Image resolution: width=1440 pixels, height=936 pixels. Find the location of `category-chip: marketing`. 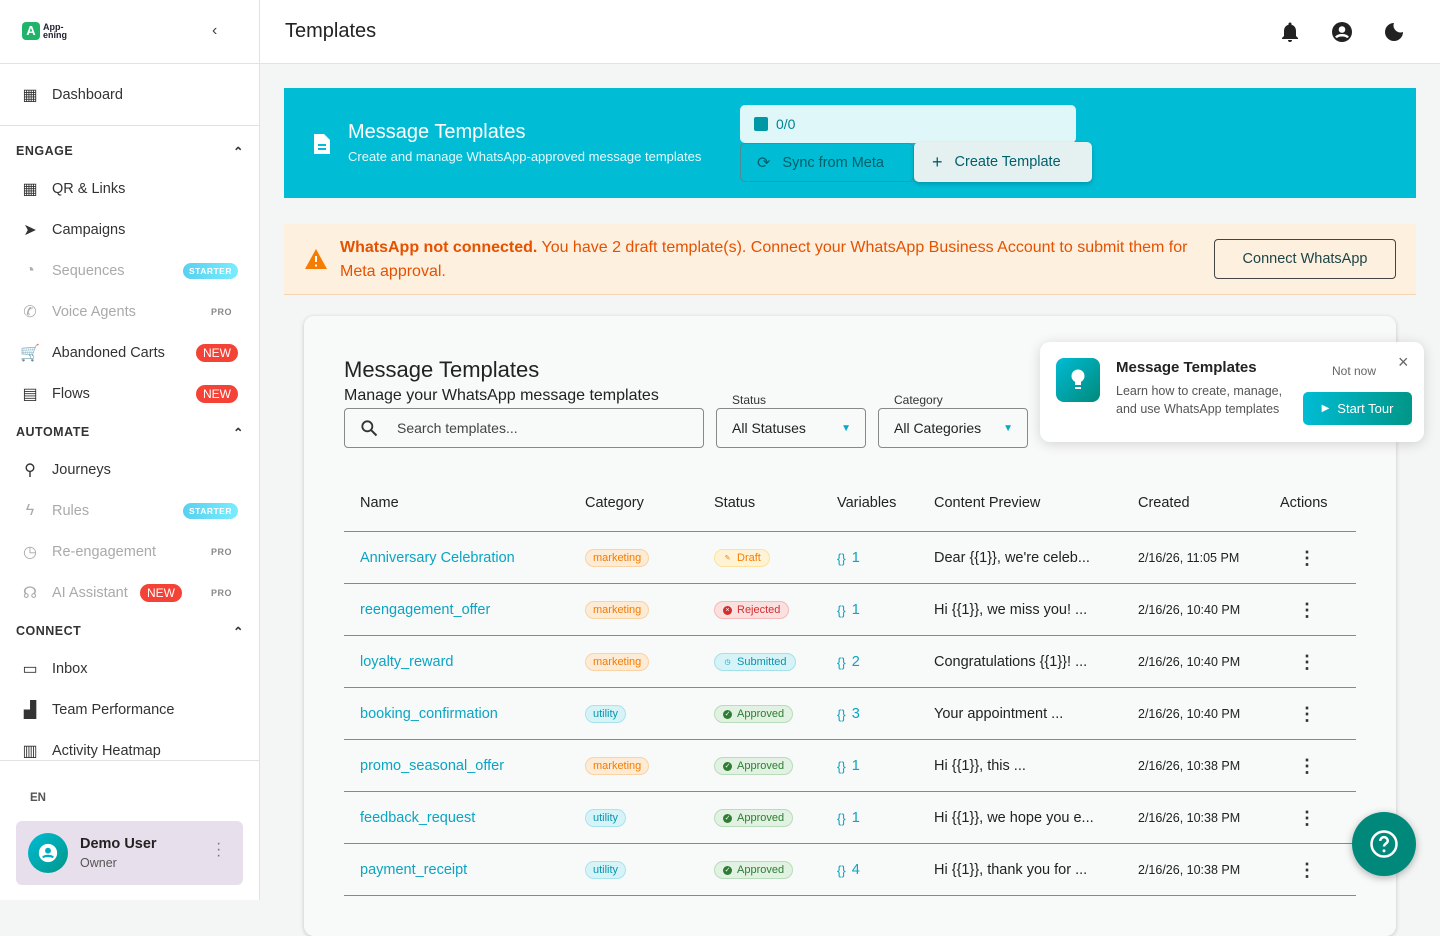

category-chip: marketing is located at coordinates (617, 662).